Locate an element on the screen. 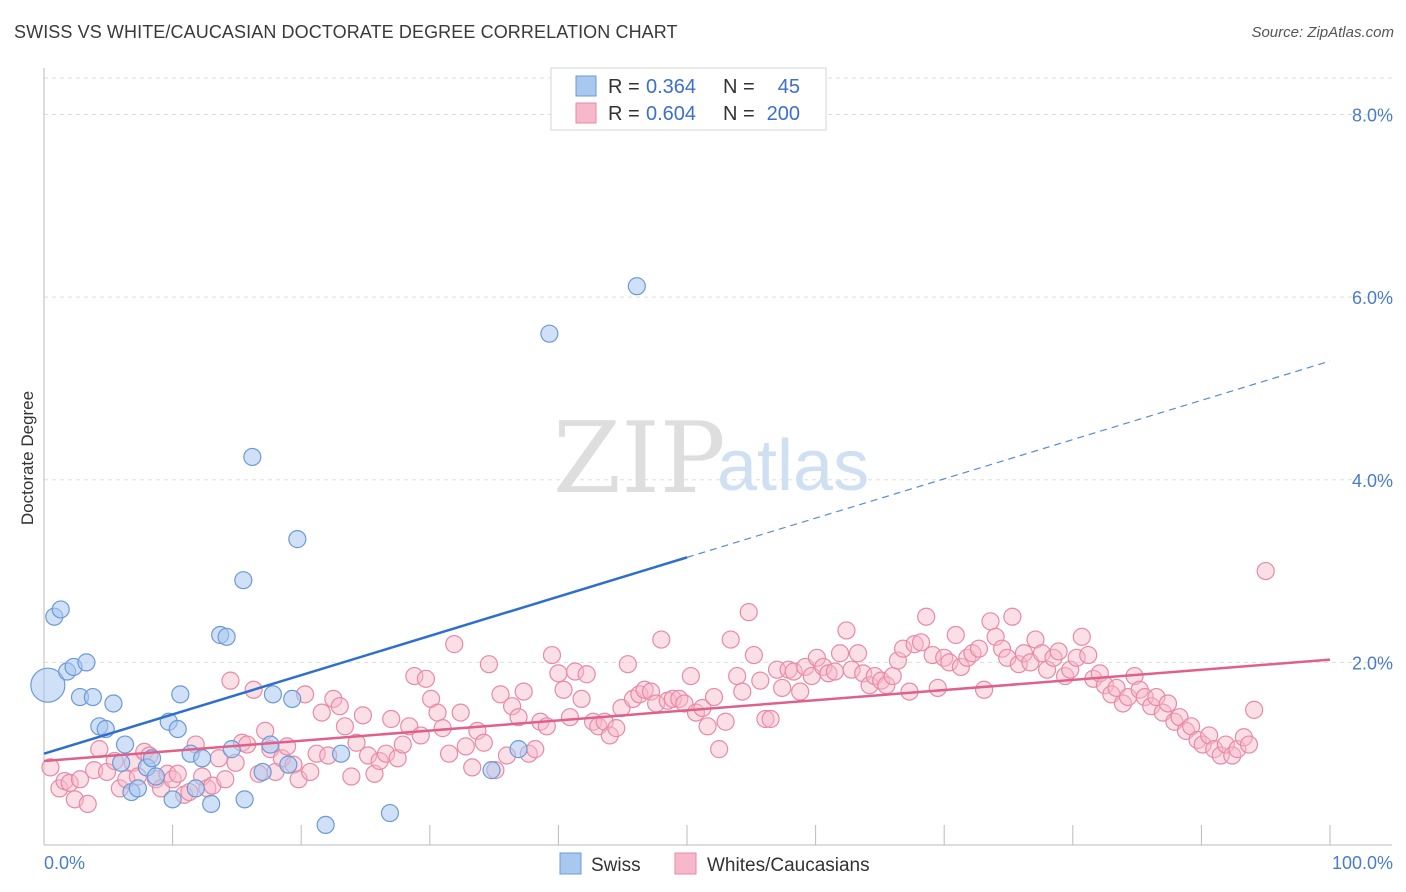  legend-box is located at coordinates (688, 99).